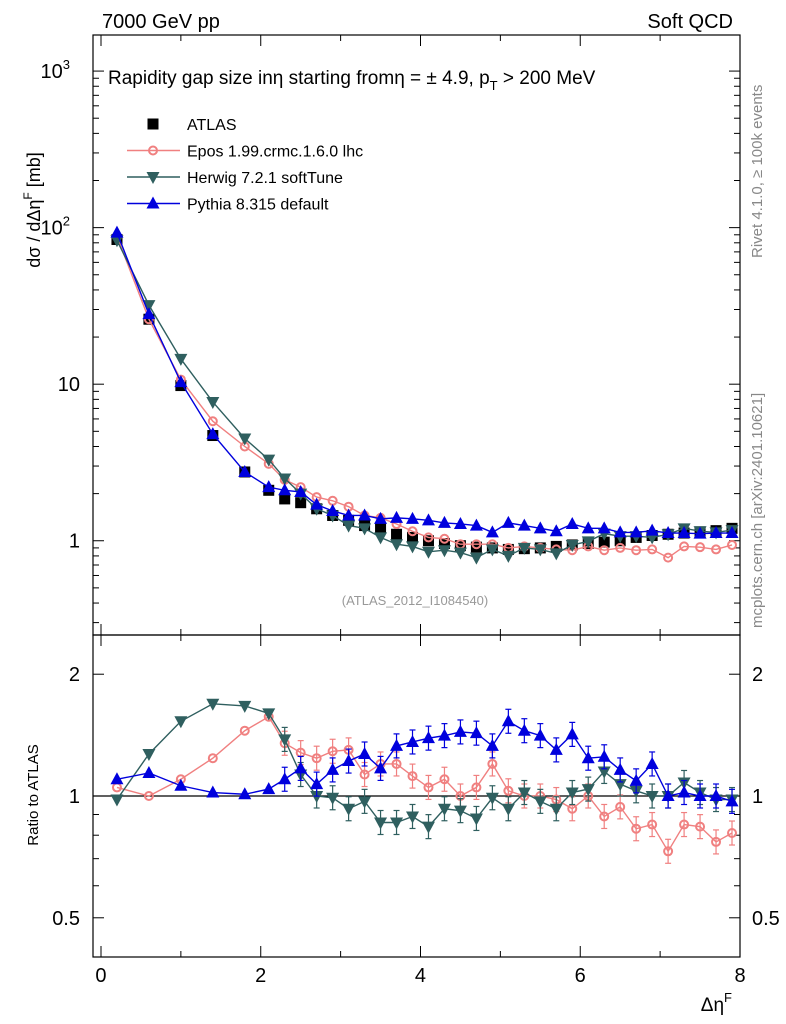 The height and width of the screenshot is (1024, 786). I want to click on legend-epos-marker, so click(153, 150).